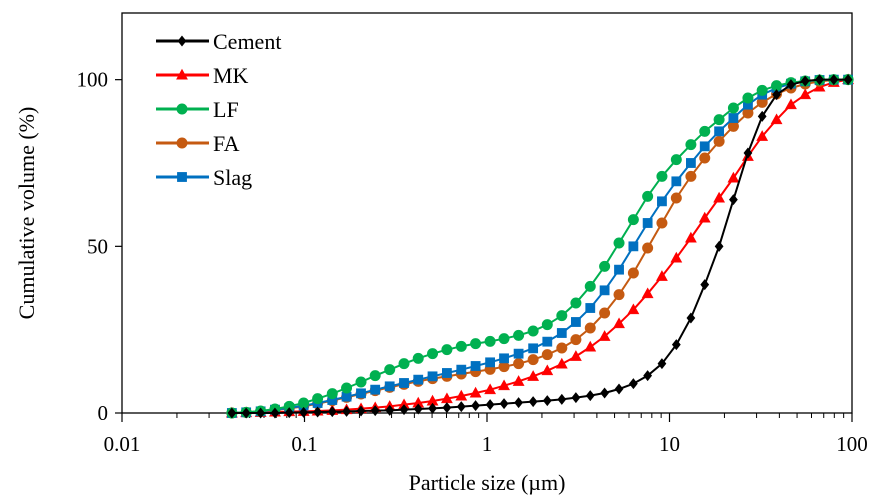 The height and width of the screenshot is (497, 874). Describe the element at coordinates (304, 444) in the screenshot. I see `x-tick-label: 0.1` at that location.